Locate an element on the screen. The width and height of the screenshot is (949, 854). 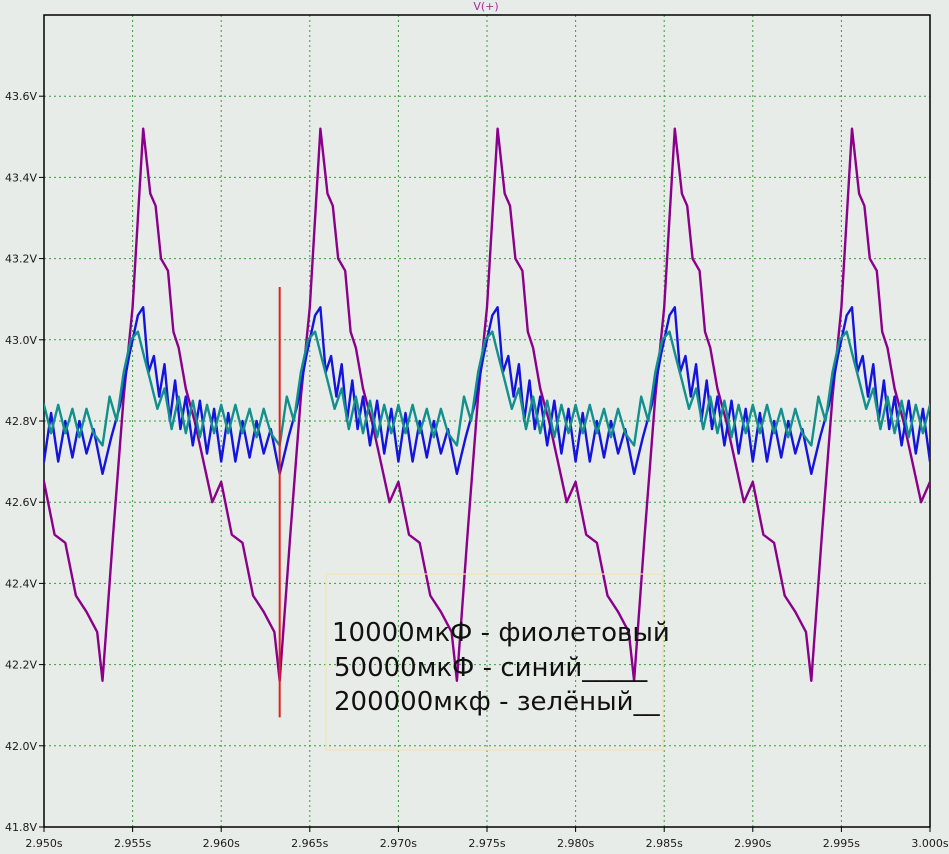
x-tick-label: 2.950s is located at coordinates (43, 843).